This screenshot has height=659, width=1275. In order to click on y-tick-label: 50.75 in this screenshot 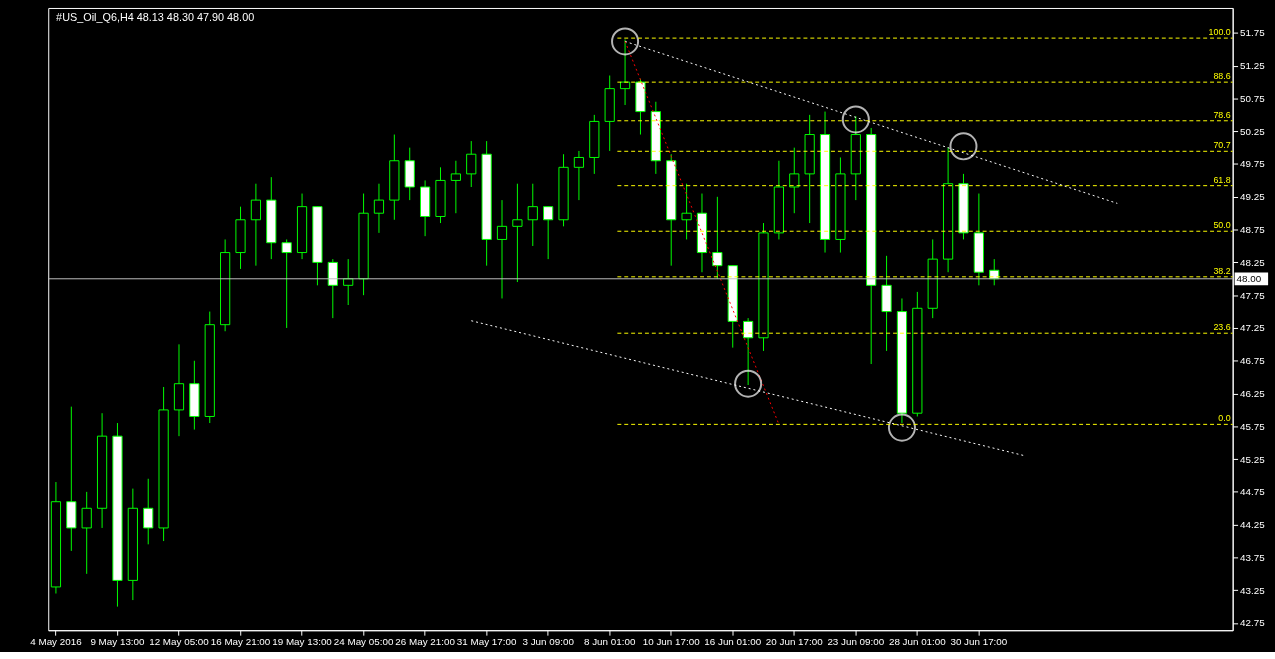, I will do `click(1253, 98)`.